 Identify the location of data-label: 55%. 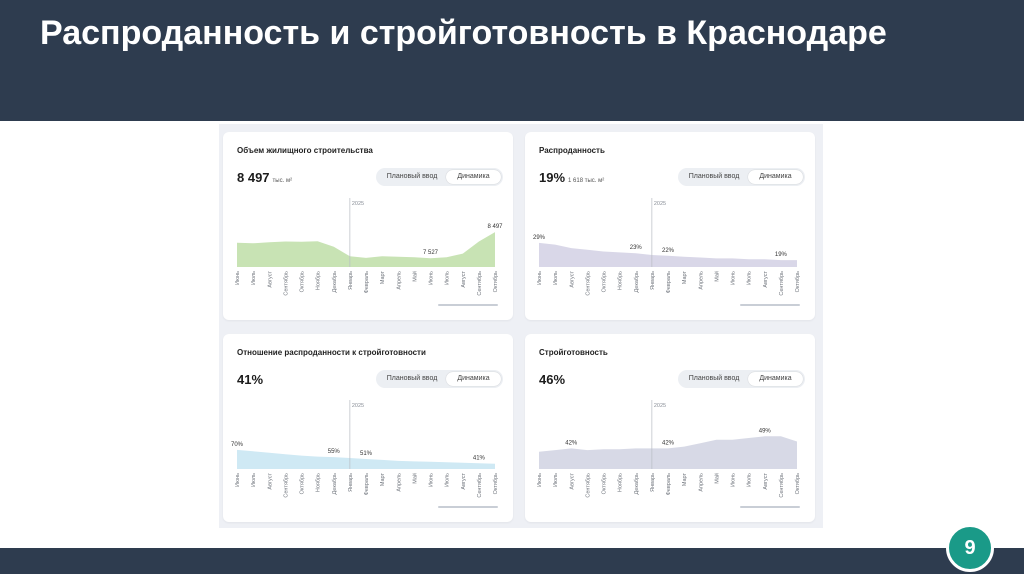
(334, 452).